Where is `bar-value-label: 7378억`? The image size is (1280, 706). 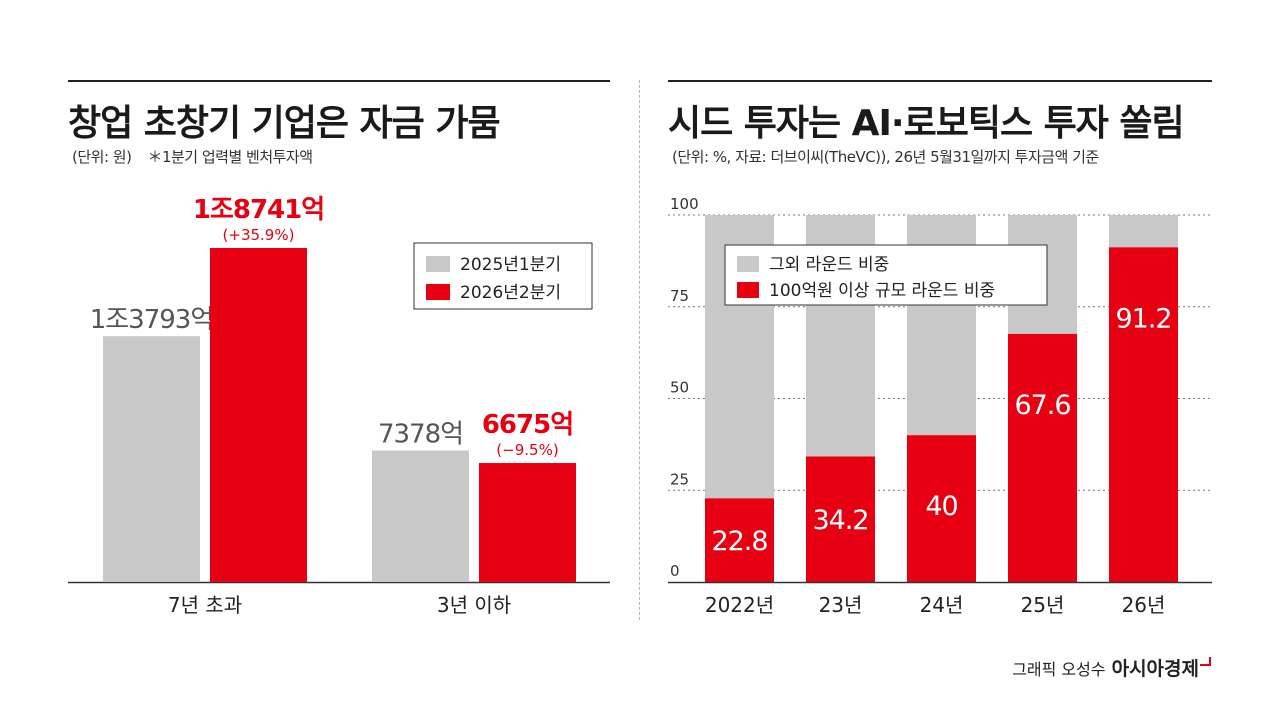
bar-value-label: 7378억 is located at coordinates (420, 435).